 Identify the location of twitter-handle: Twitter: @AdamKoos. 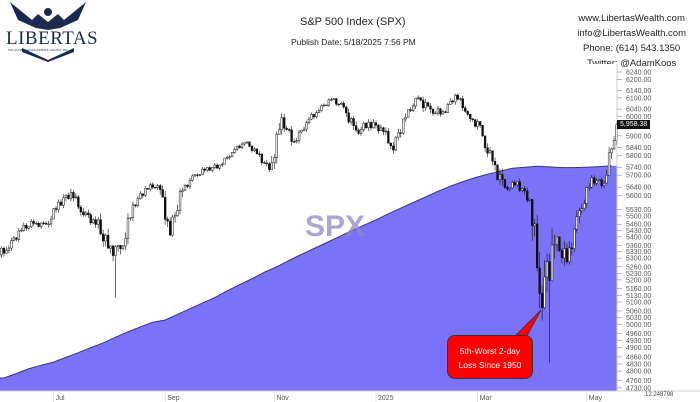
(631, 63).